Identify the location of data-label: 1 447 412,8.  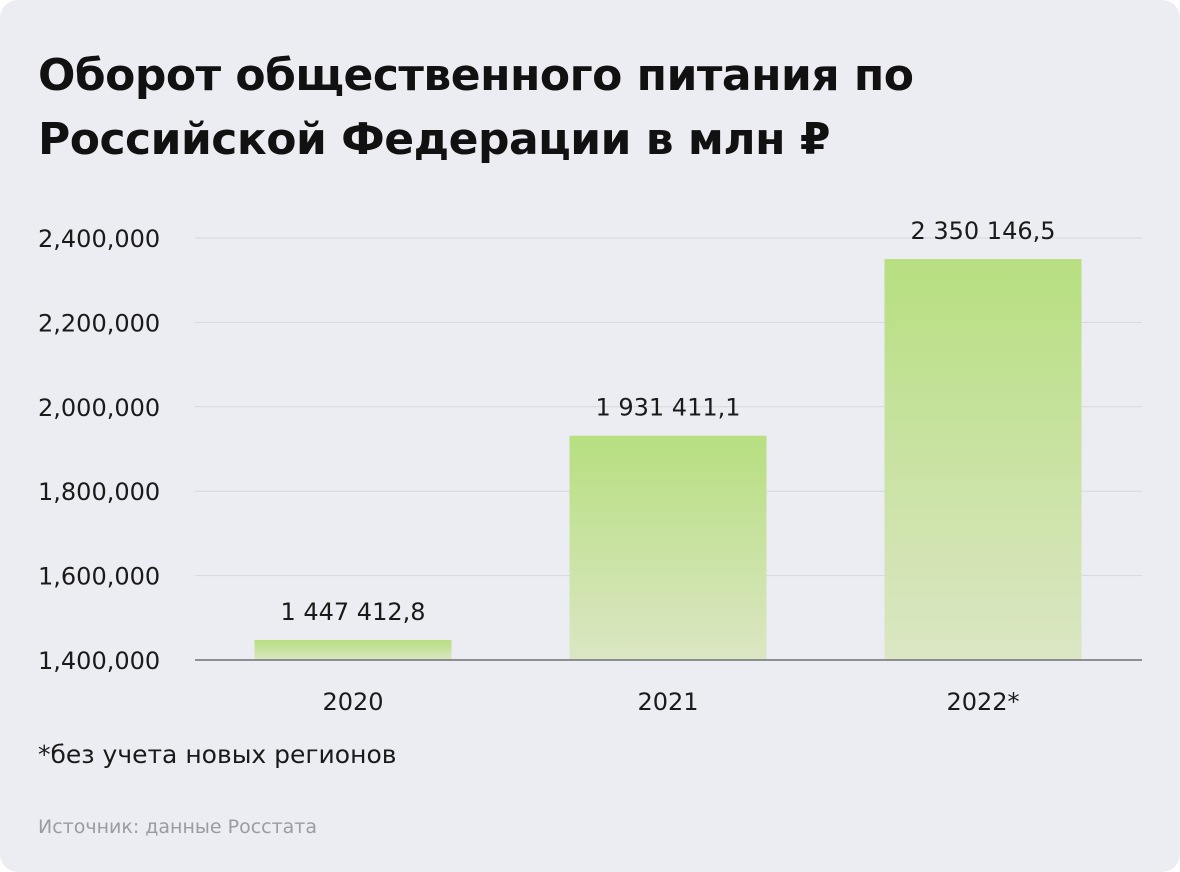
(352, 612).